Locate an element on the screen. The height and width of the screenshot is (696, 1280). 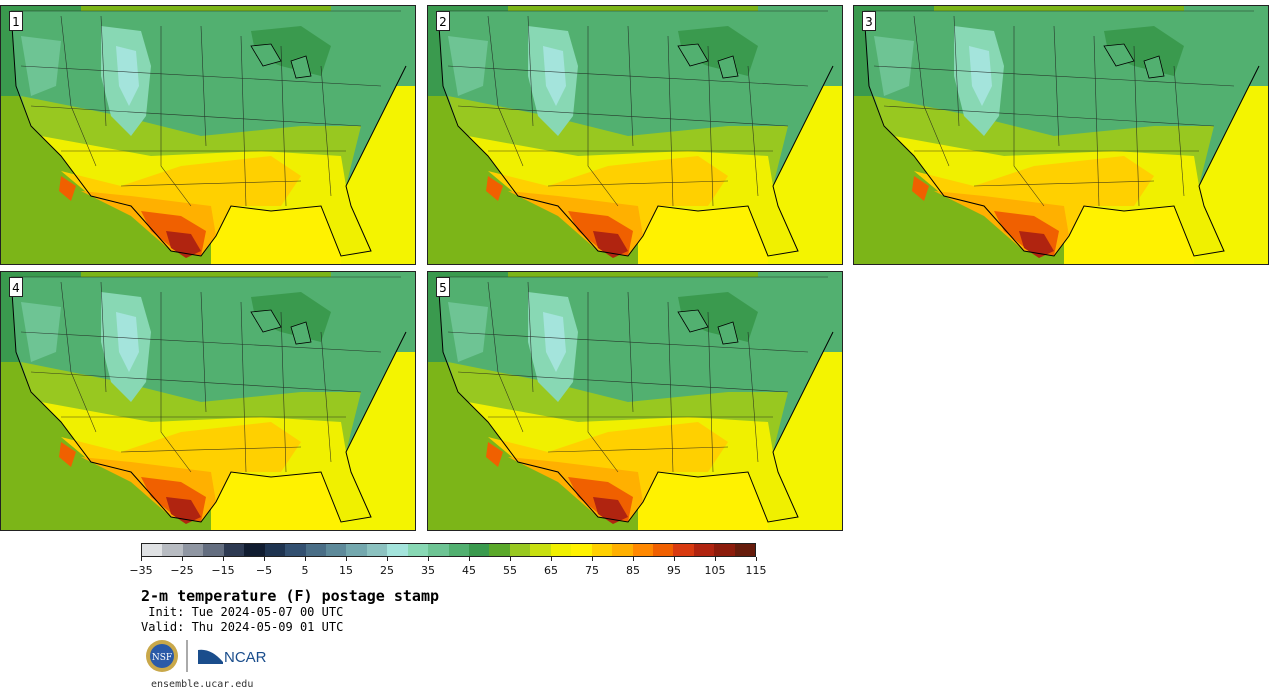
panel-label: 2 is located at coordinates (443, 21).